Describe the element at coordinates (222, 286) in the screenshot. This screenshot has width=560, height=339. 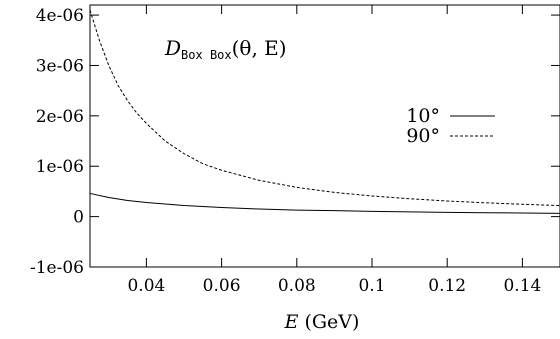
I see `x-tick-label: 0.06` at that location.